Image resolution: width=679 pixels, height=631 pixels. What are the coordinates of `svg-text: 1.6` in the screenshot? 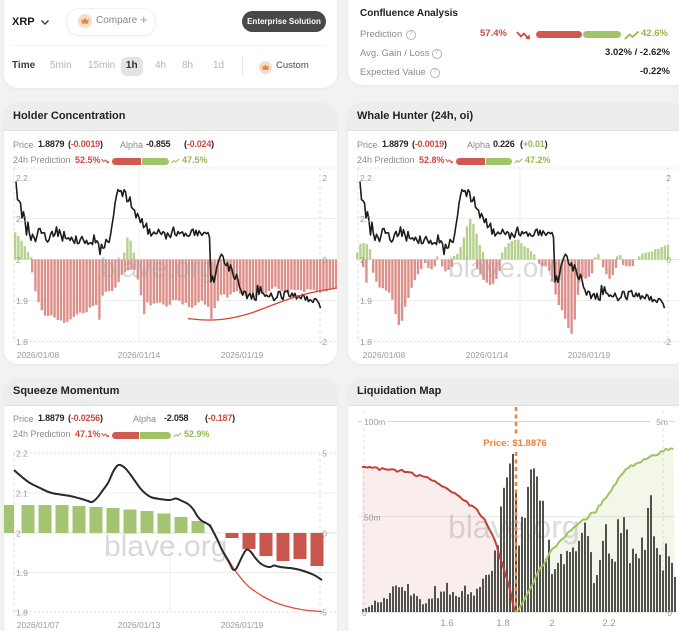 It's located at (446, 623).